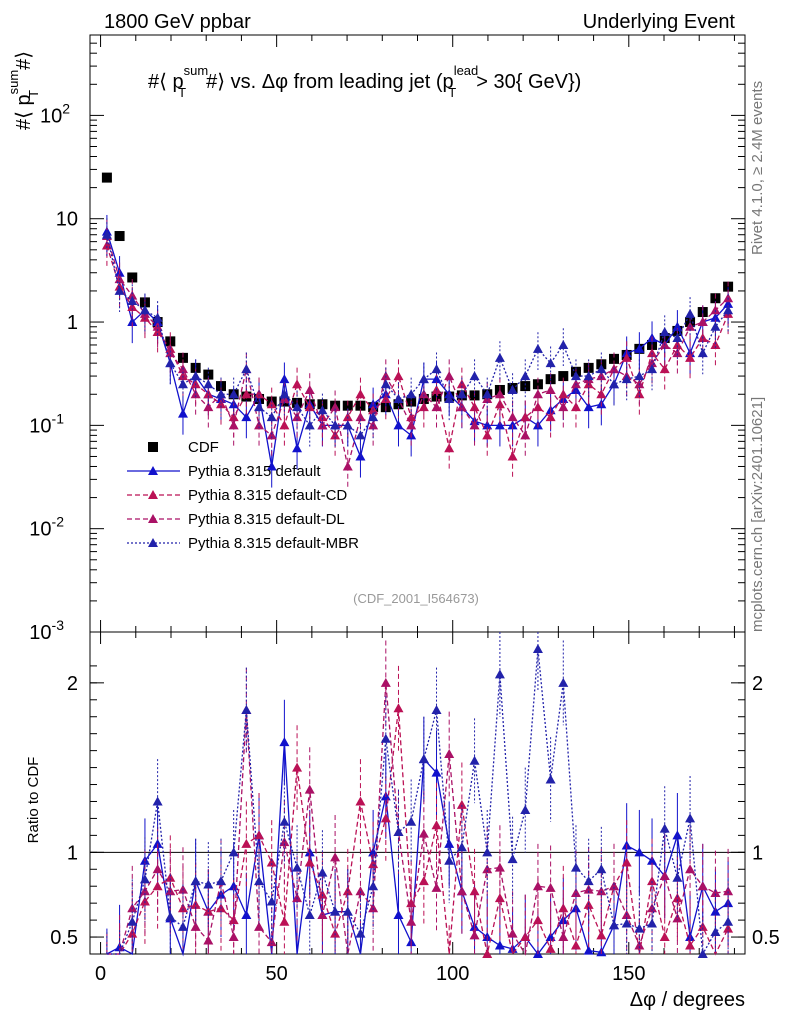 Image resolution: width=786 pixels, height=1024 pixels. Describe the element at coordinates (203, 447) in the screenshot. I see `legend-label: CDF` at that location.